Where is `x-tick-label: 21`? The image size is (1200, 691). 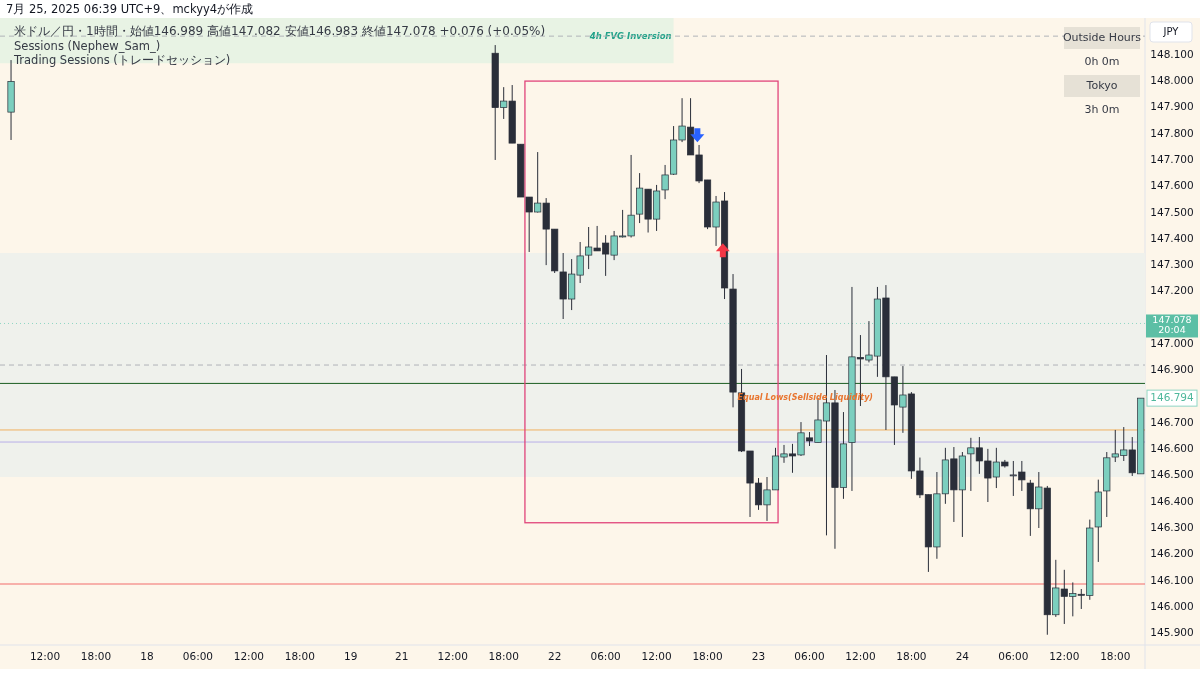 x-tick-label: 21 is located at coordinates (402, 656).